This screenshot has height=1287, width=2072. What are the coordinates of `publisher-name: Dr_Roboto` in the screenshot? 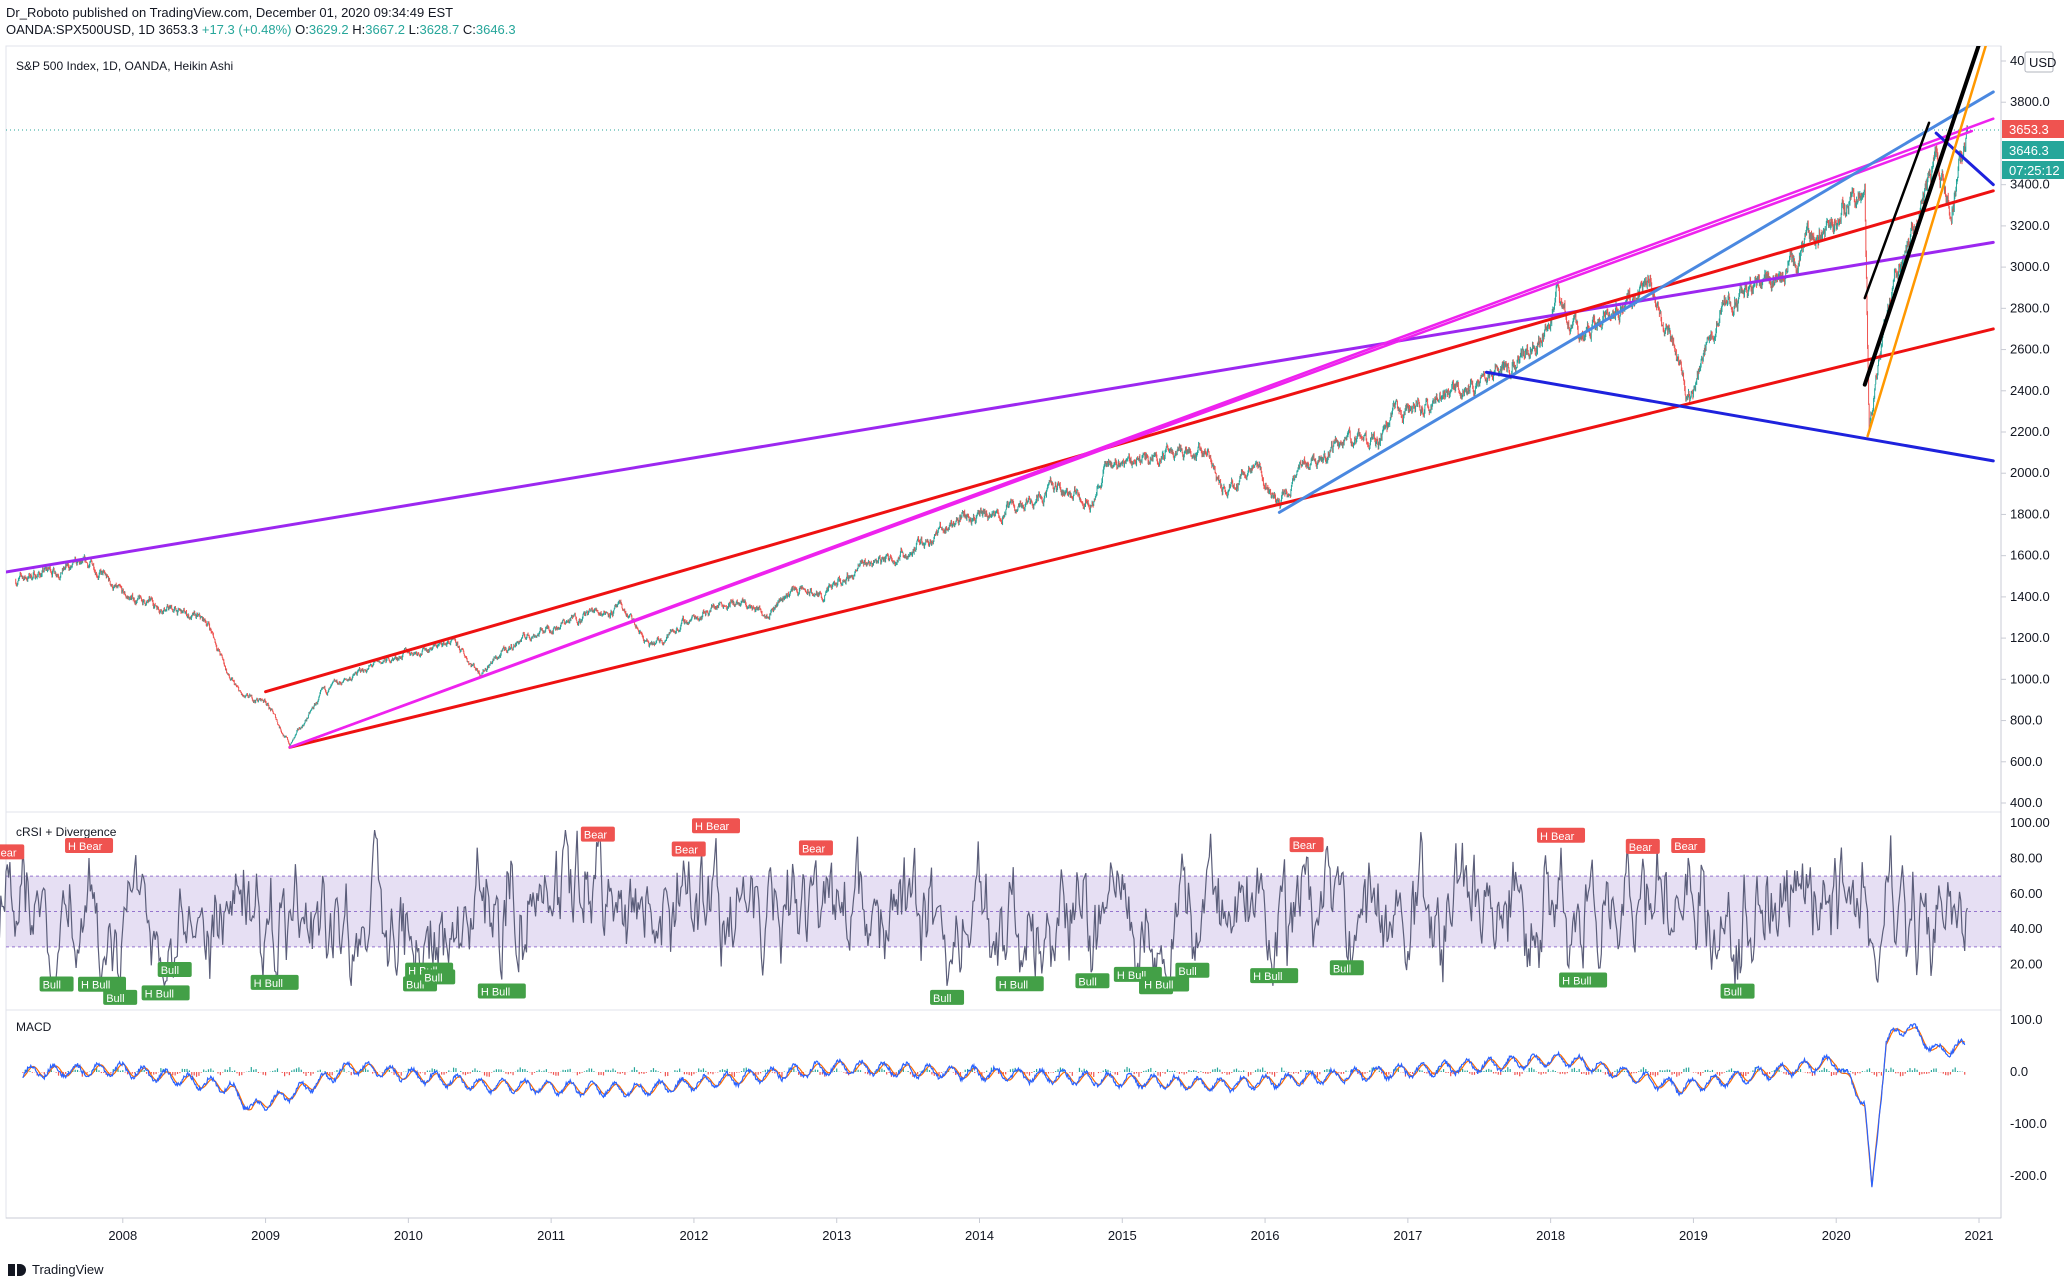 It's located at (37, 12).